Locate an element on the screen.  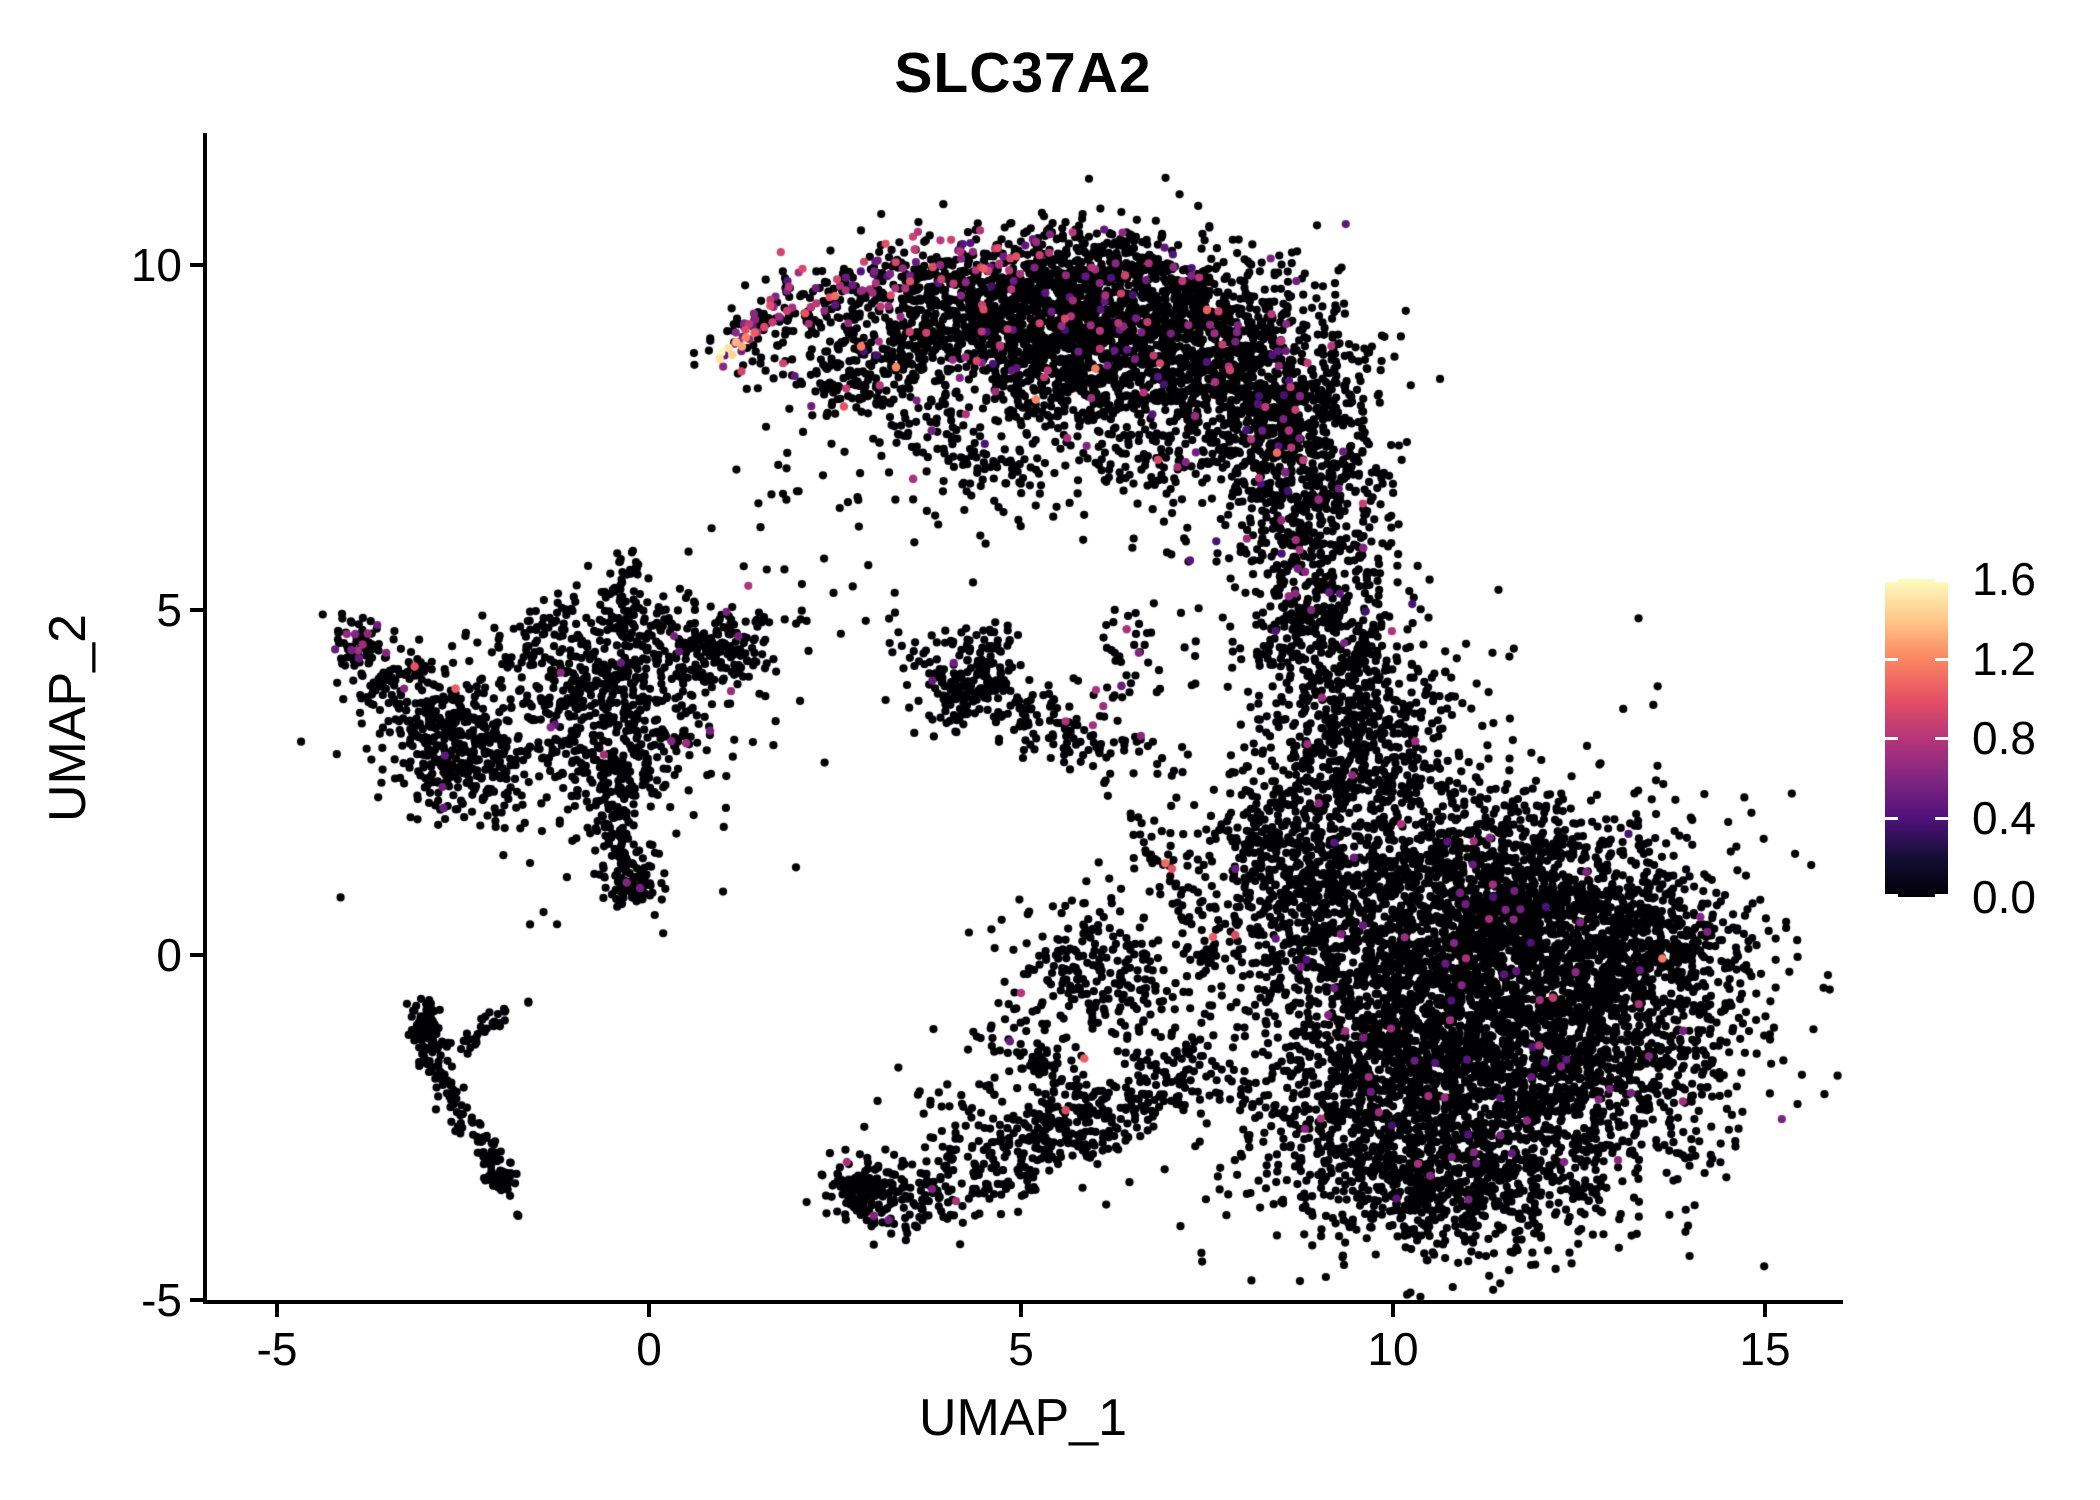
colorbar-tick-label: 0.4 is located at coordinates (2004, 817).